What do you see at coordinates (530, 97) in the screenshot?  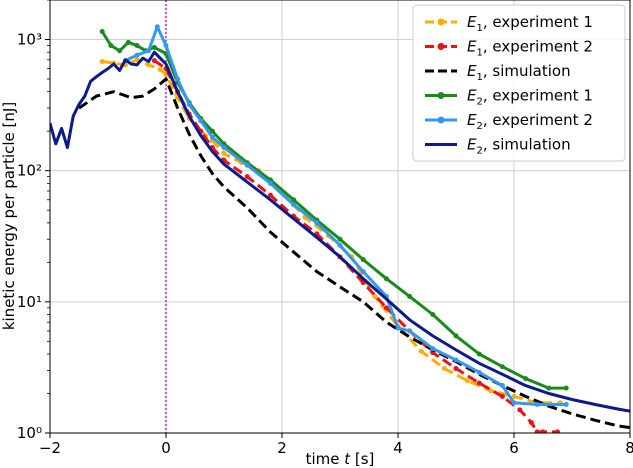 I see `legend-label: E2, experiment 1` at bounding box center [530, 97].